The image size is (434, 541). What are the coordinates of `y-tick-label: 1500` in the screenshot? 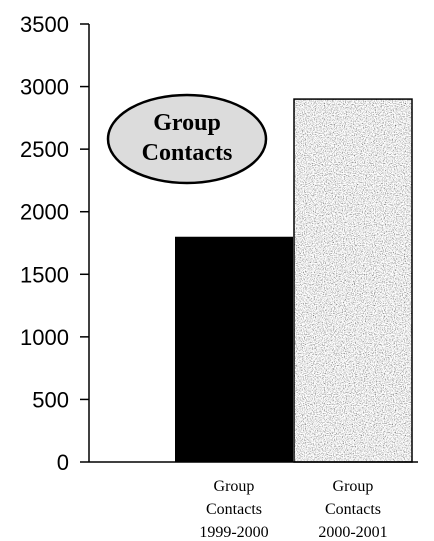 It's located at (44, 274).